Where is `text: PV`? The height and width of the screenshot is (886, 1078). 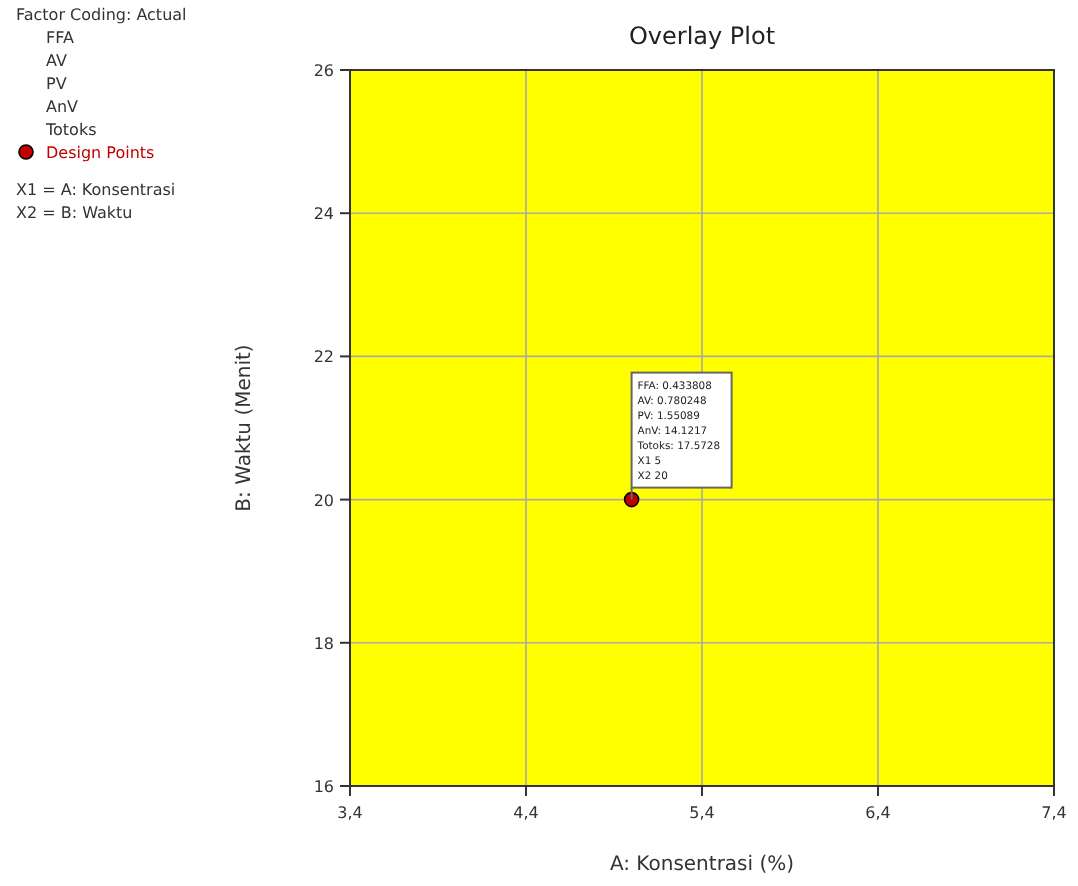
text: PV is located at coordinates (57, 84).